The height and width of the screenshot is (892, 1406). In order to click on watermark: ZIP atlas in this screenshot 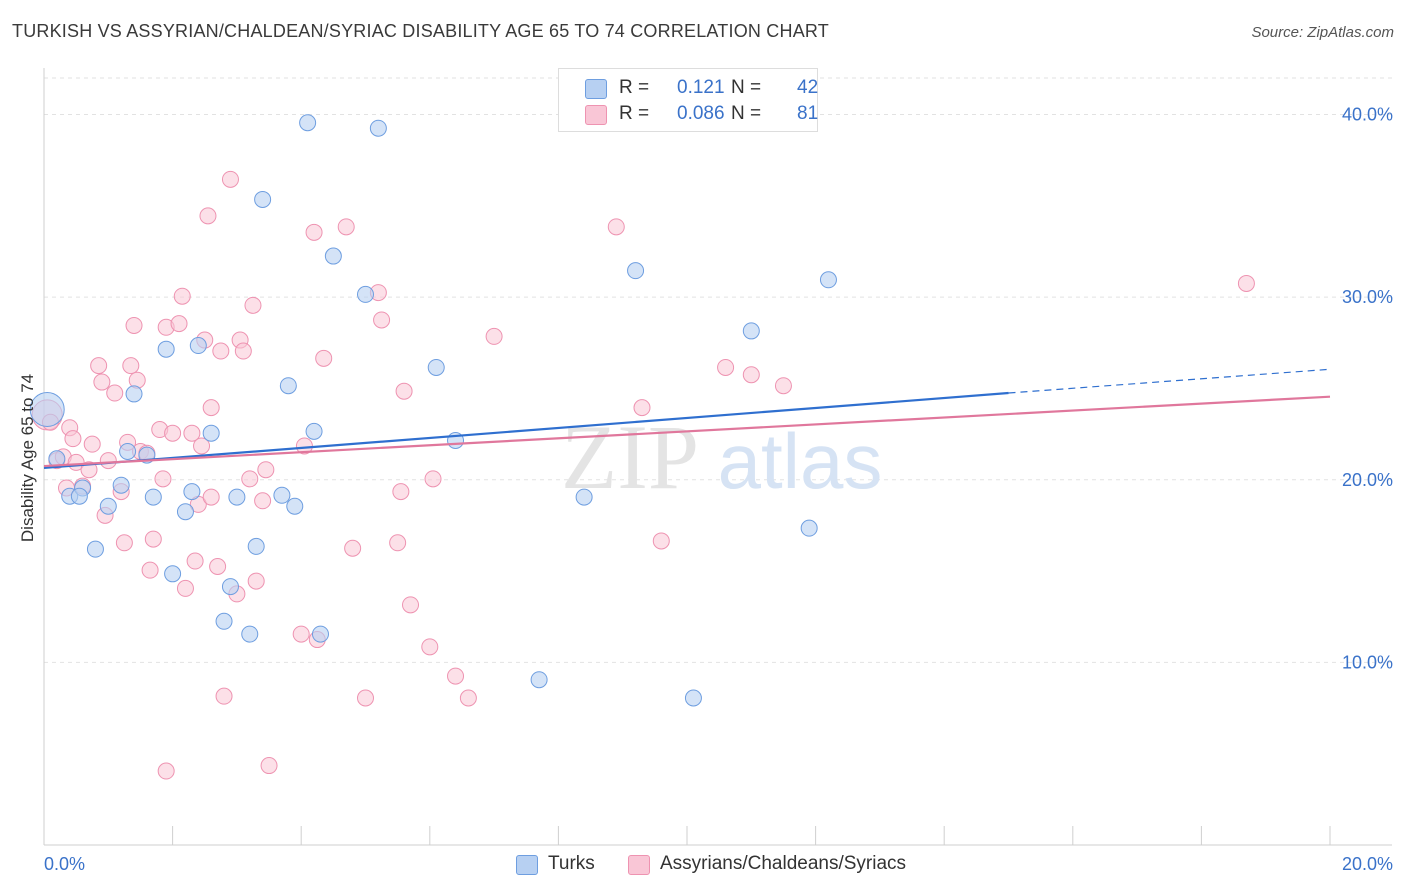, I will do `click(721, 457)`.